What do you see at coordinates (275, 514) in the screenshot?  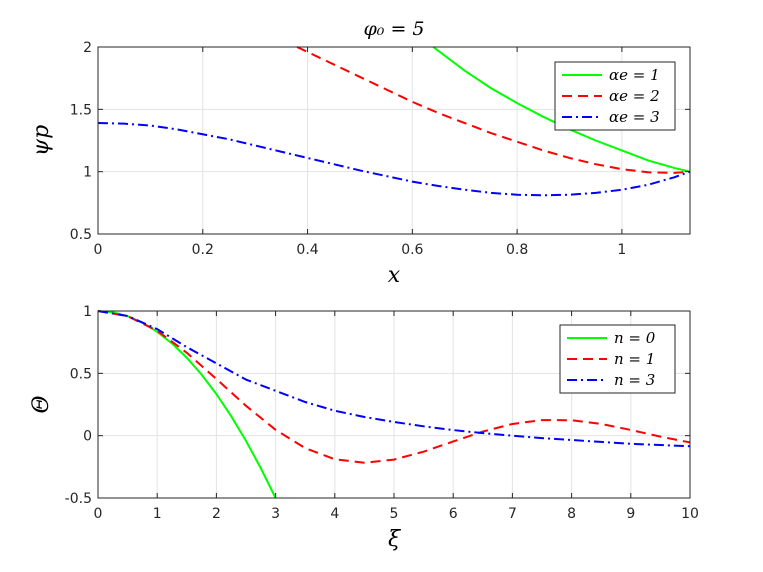 I see `x-tick-label: 3` at bounding box center [275, 514].